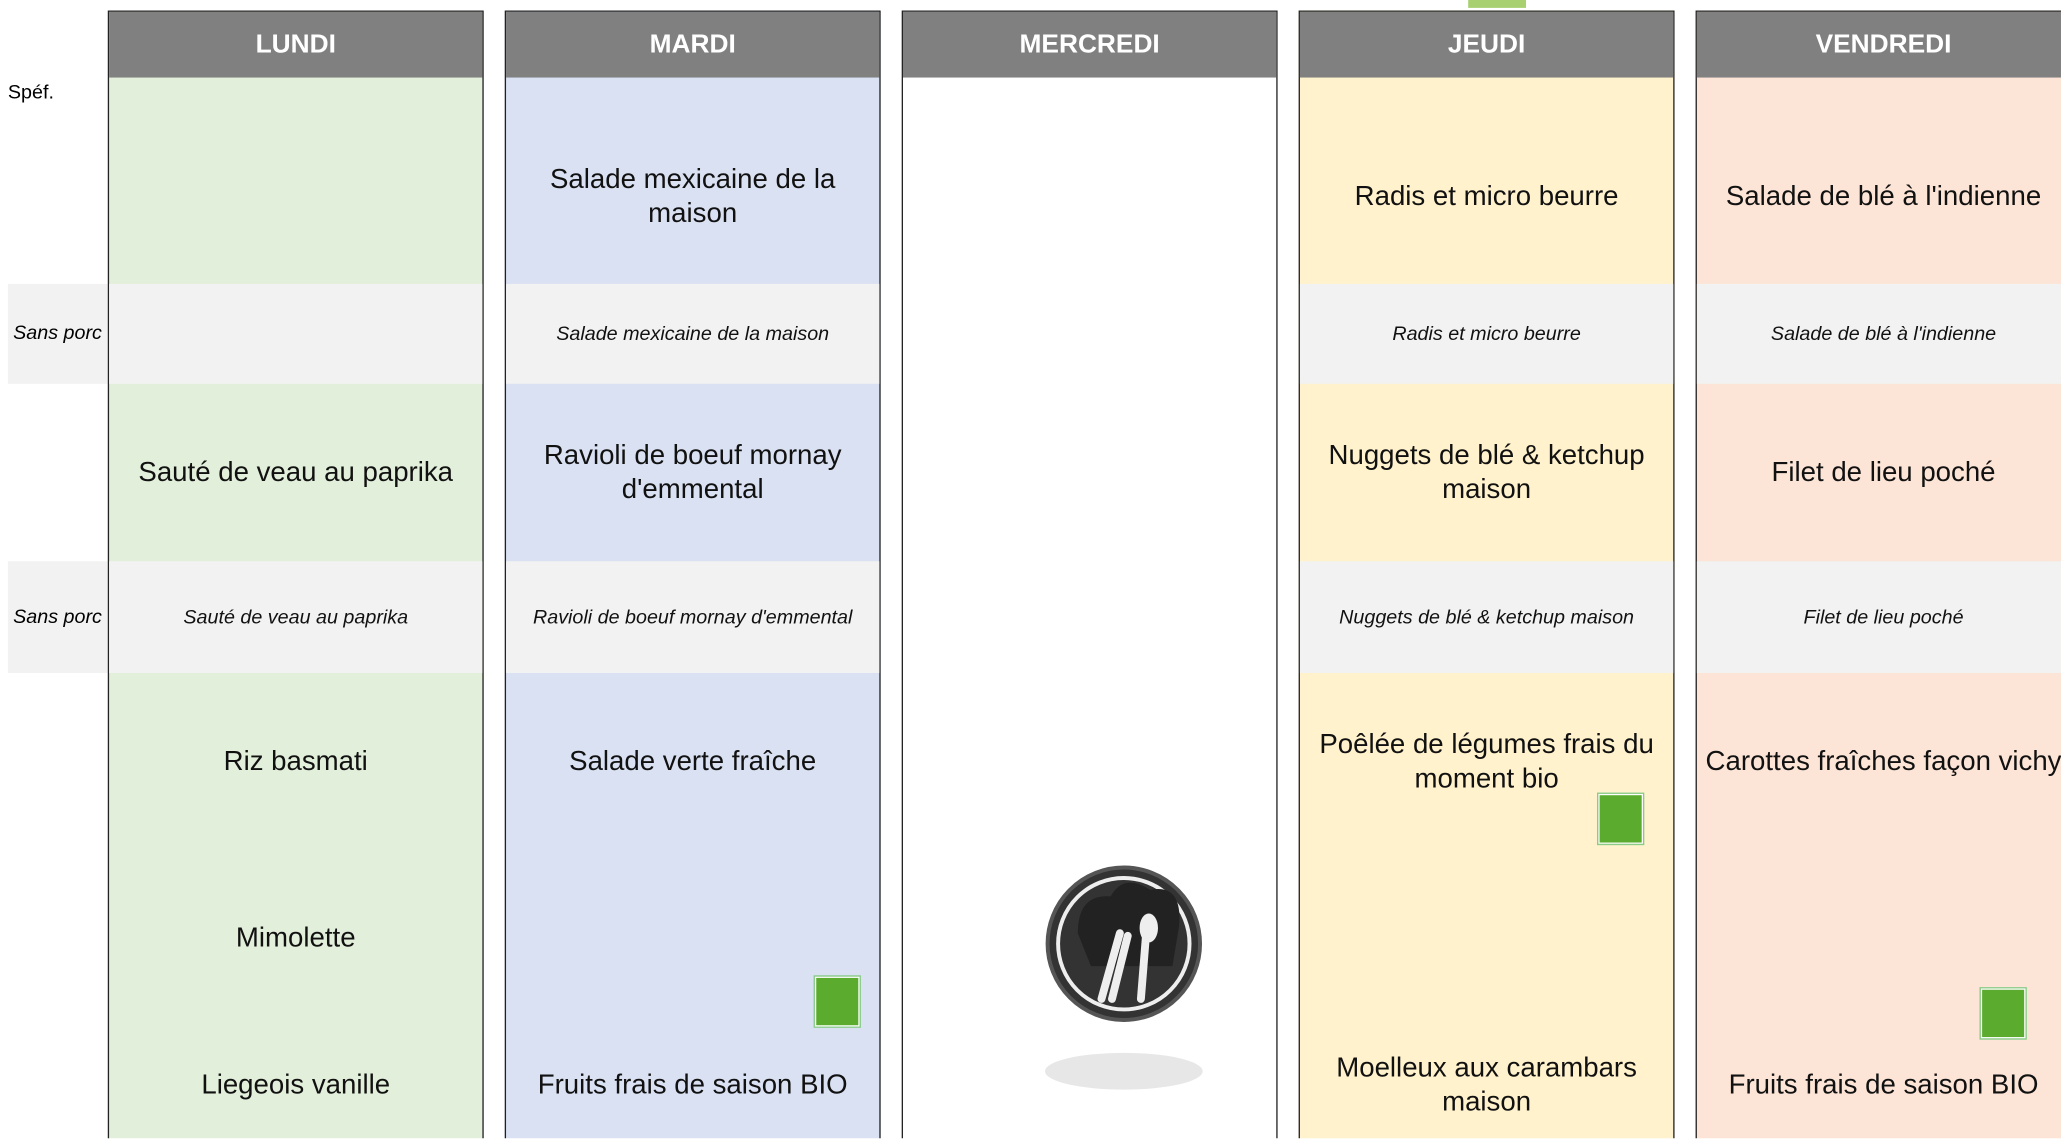 Image resolution: width=2061 pixels, height=1139 pixels. I want to click on menu-item: Liegeois vanille, so click(296, 1084).